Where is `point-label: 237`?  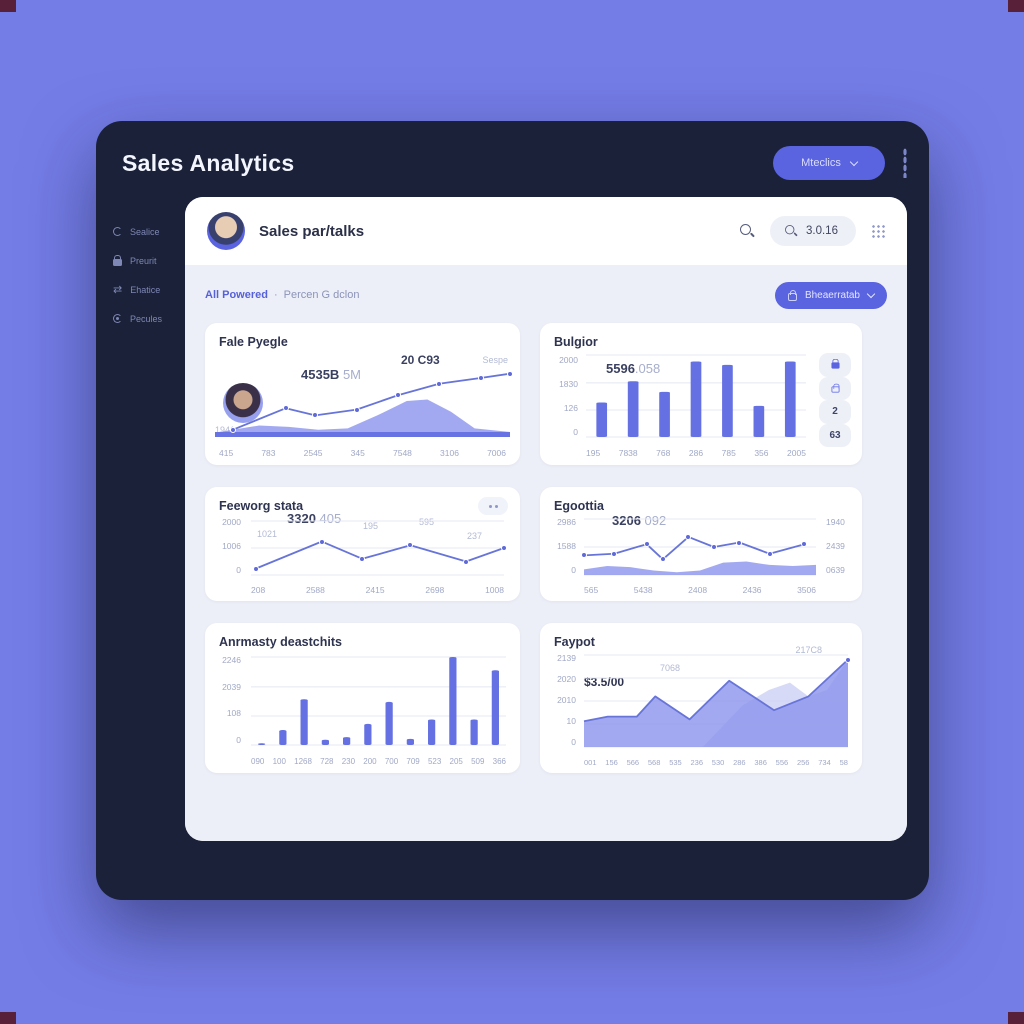
point-label: 237 is located at coordinates (474, 536).